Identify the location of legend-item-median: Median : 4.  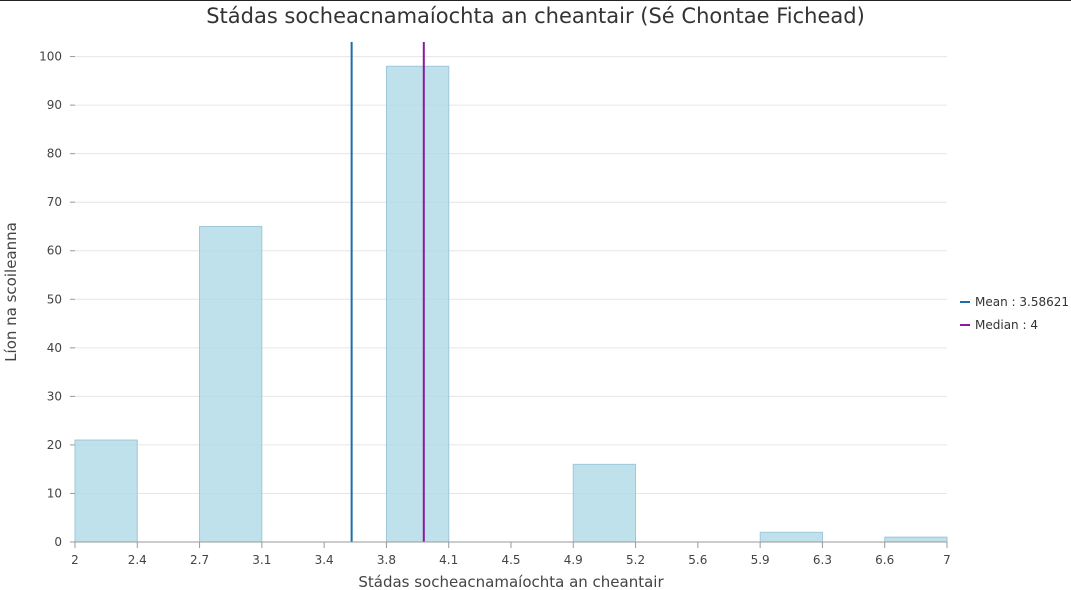
(1014, 324).